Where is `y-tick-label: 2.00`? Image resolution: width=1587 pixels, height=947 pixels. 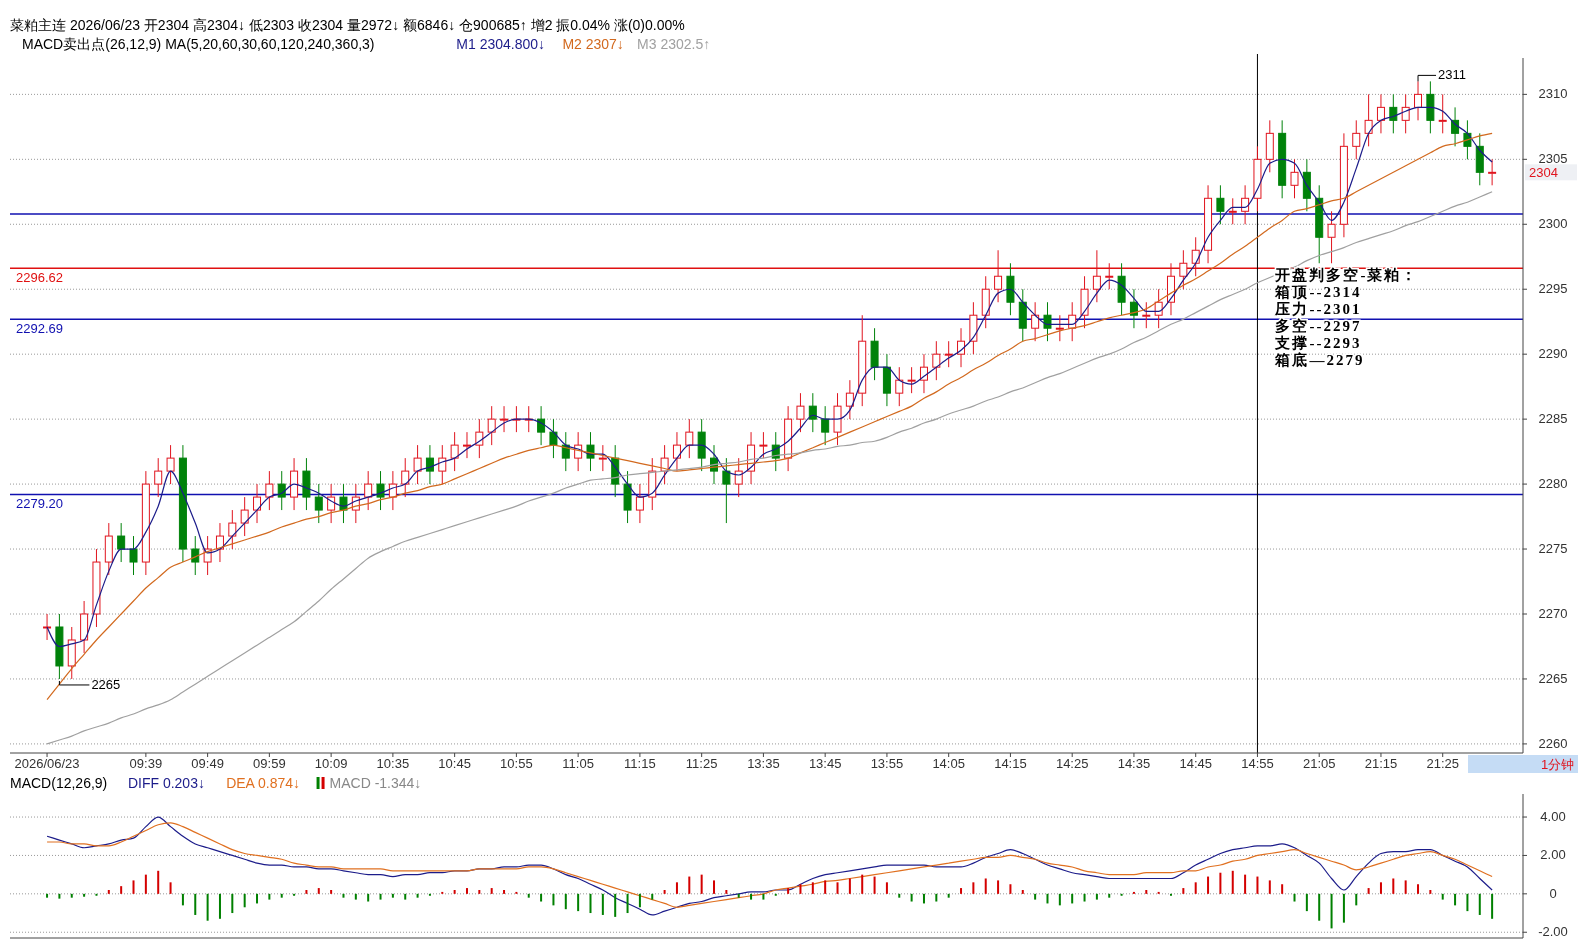
y-tick-label: 2.00 is located at coordinates (1553, 855).